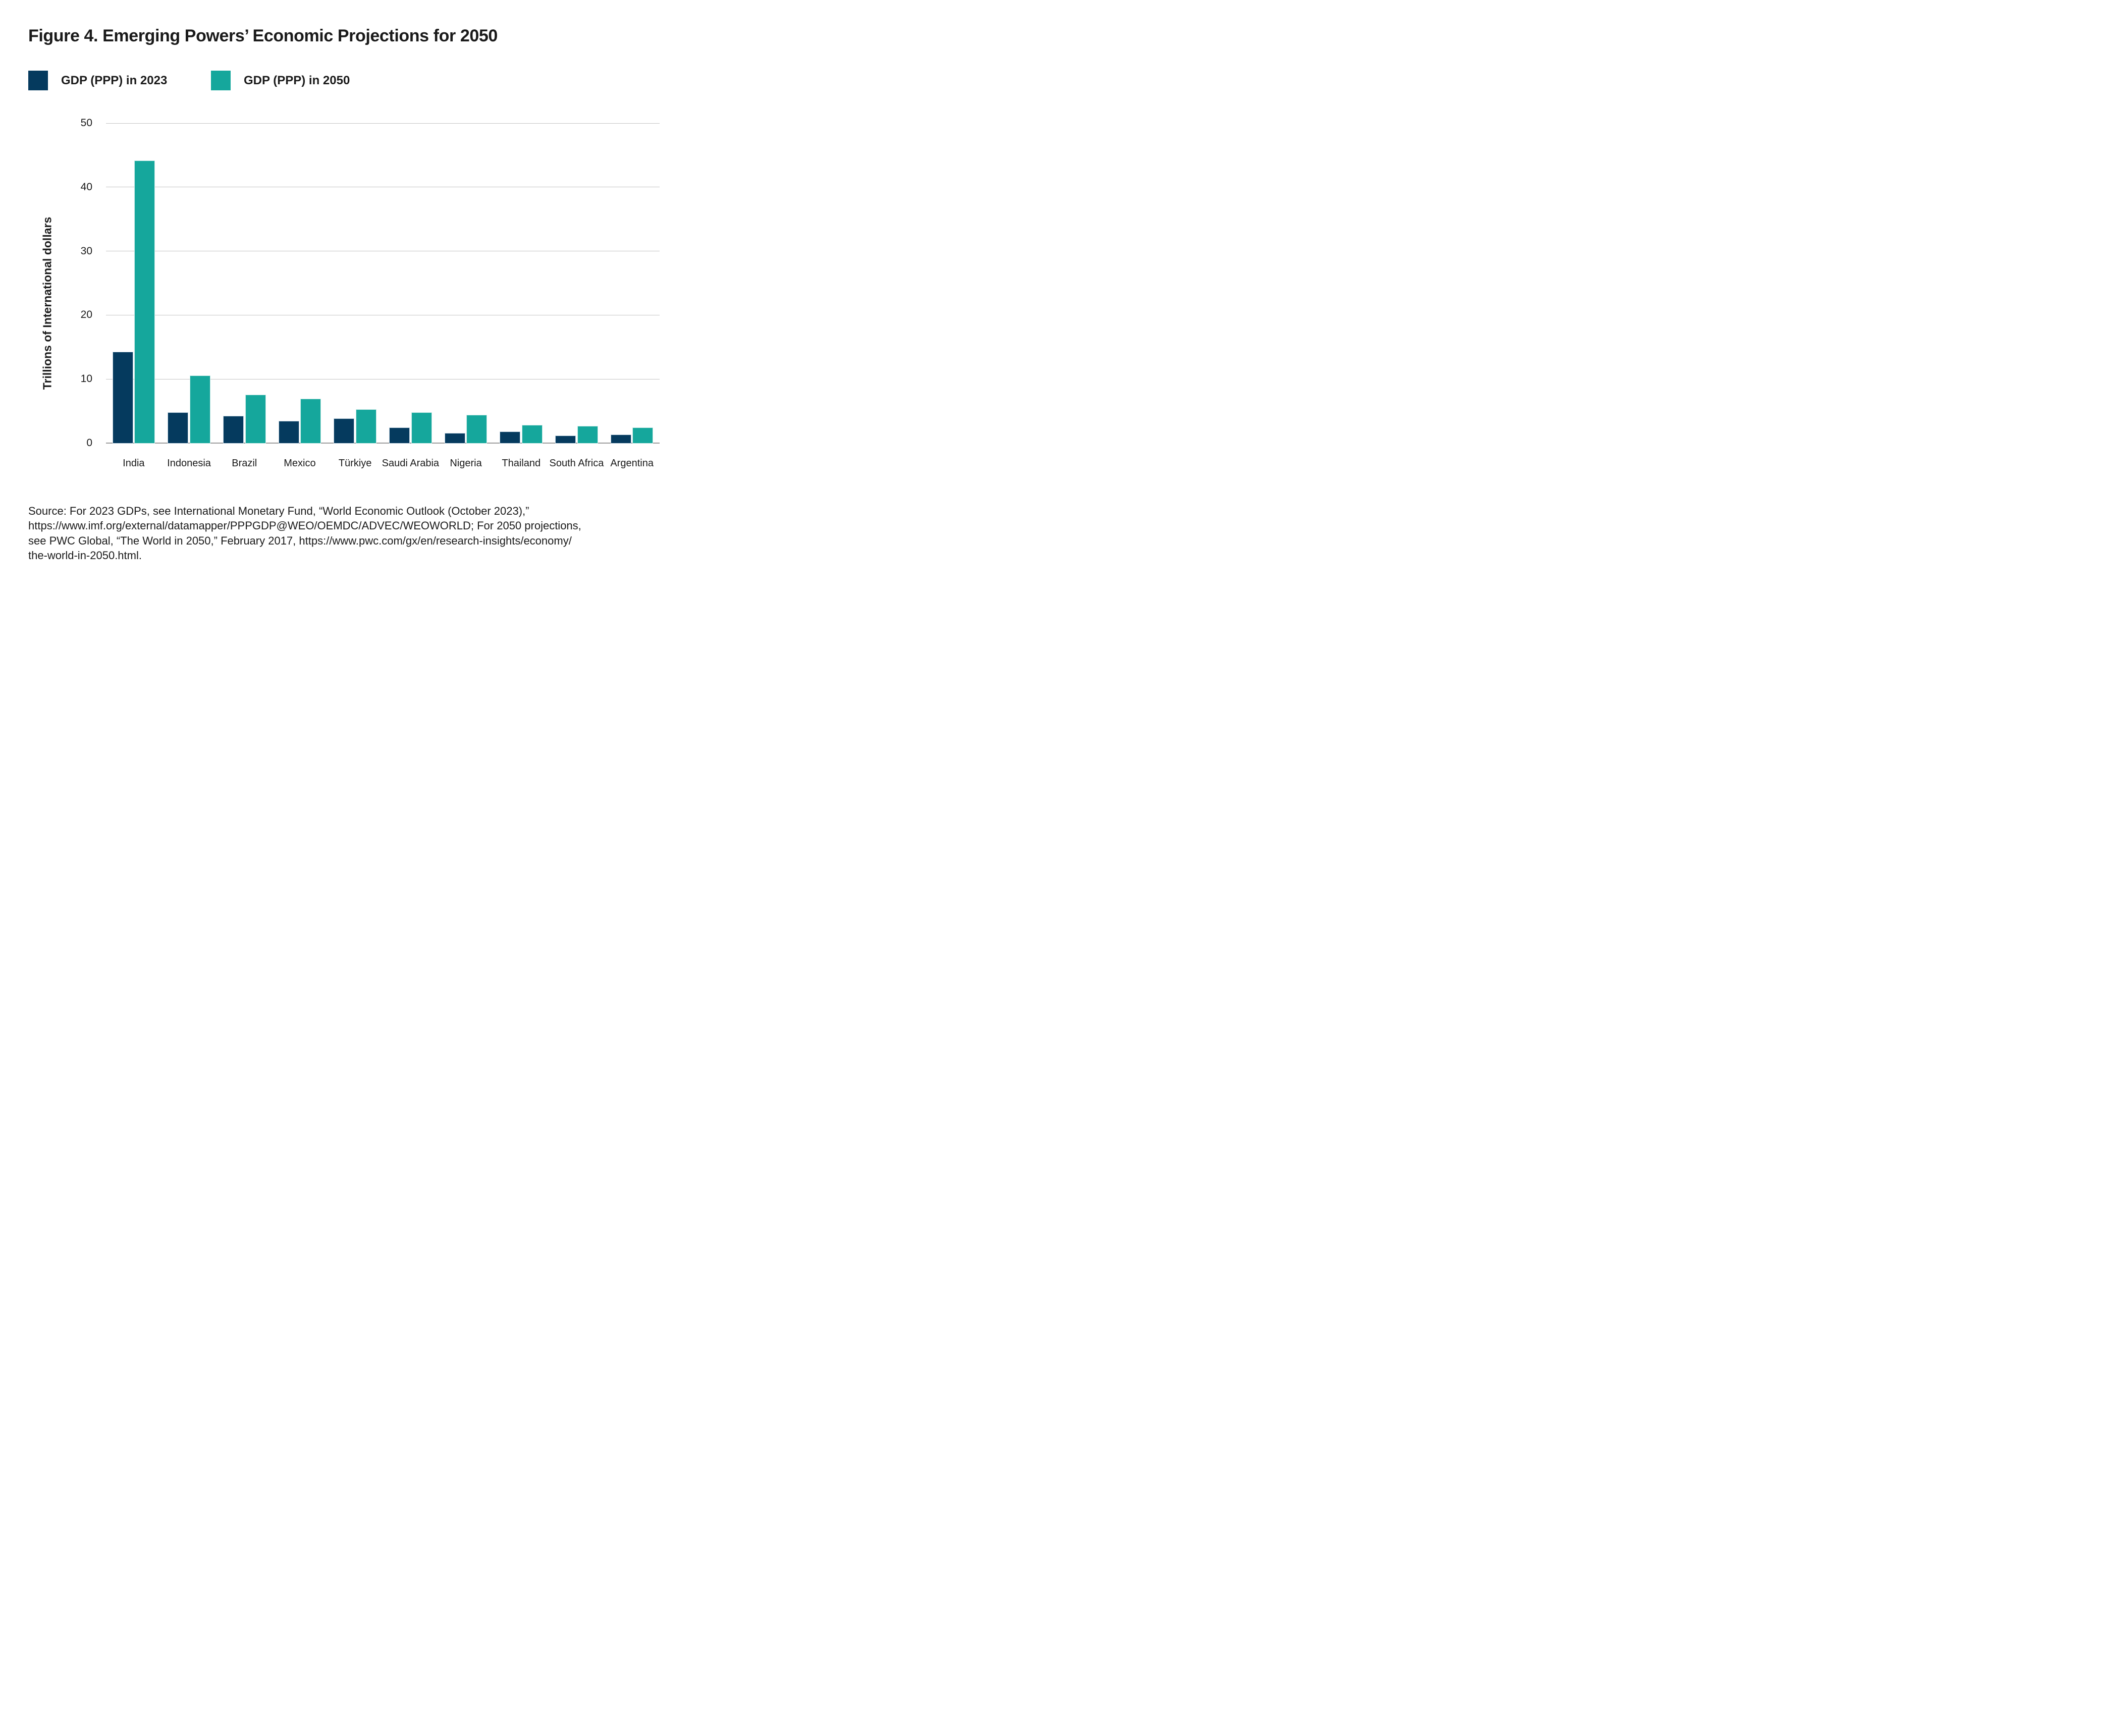  Describe the element at coordinates (632, 463) in the screenshot. I see `x-axis-label-argentina: Argentina` at that location.